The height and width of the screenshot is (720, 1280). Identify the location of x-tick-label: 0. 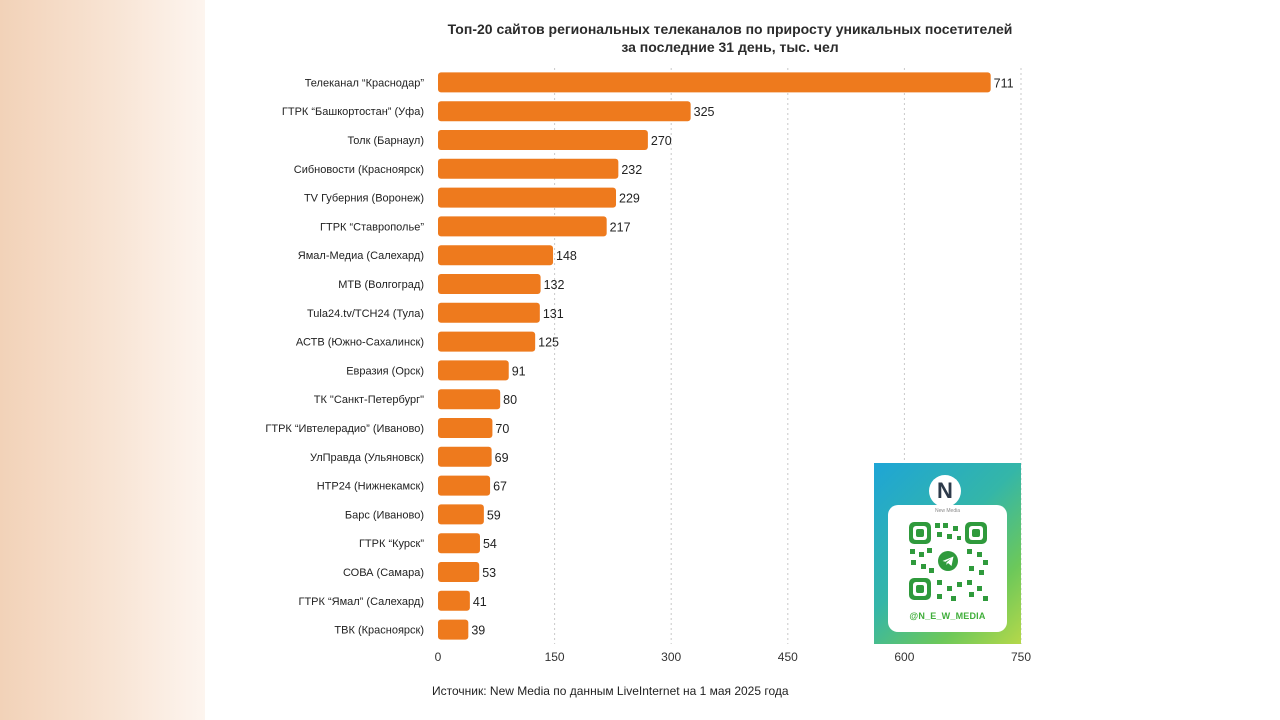
(438, 657).